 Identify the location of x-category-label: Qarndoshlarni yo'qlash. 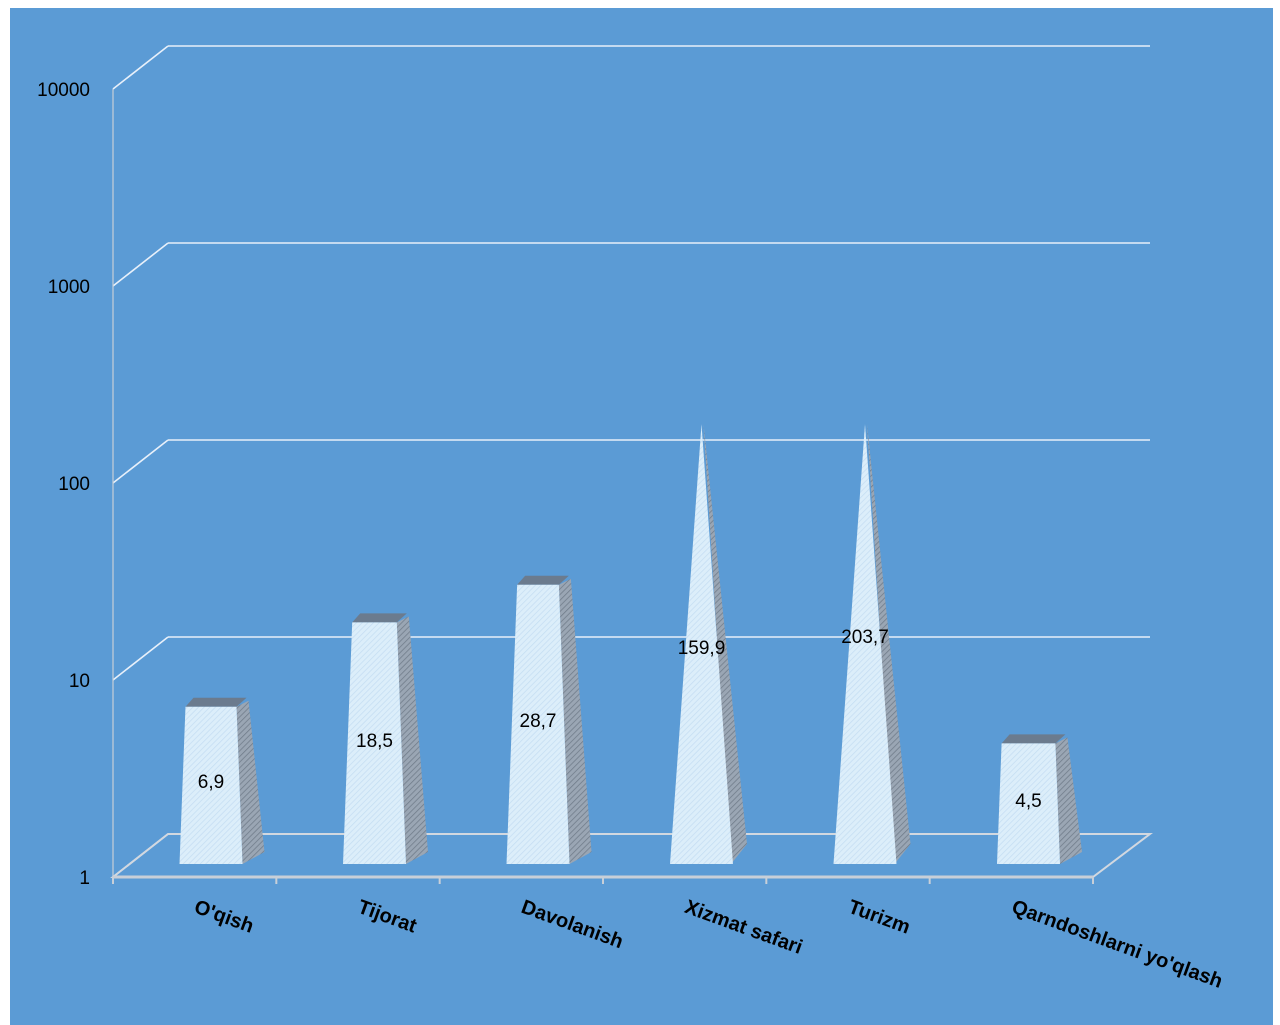
(1117, 944).